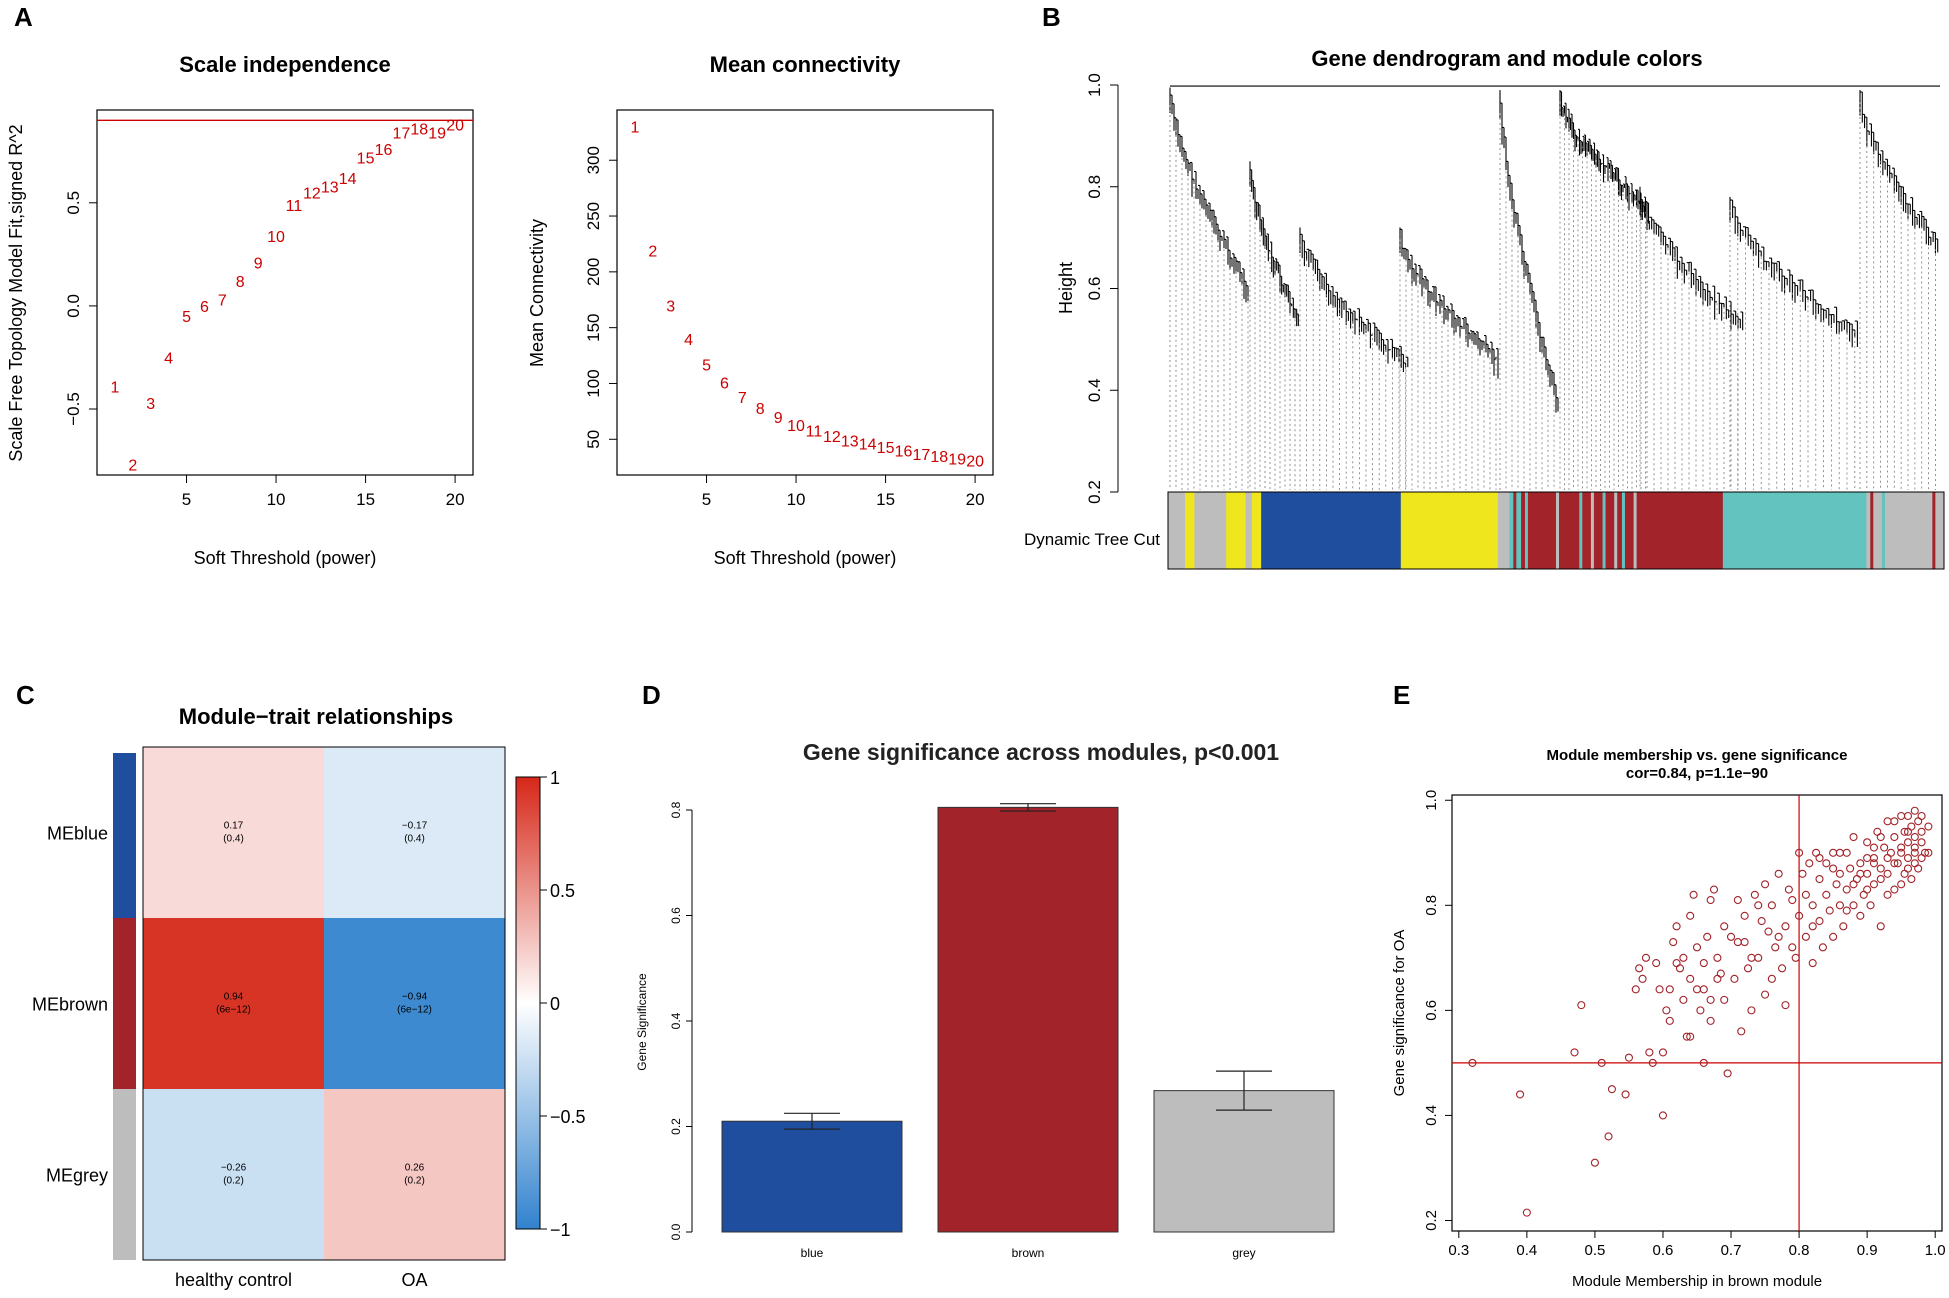 The width and height of the screenshot is (1949, 1298). What do you see at coordinates (832, 437) in the screenshot?
I see `power-label-point: 12` at bounding box center [832, 437].